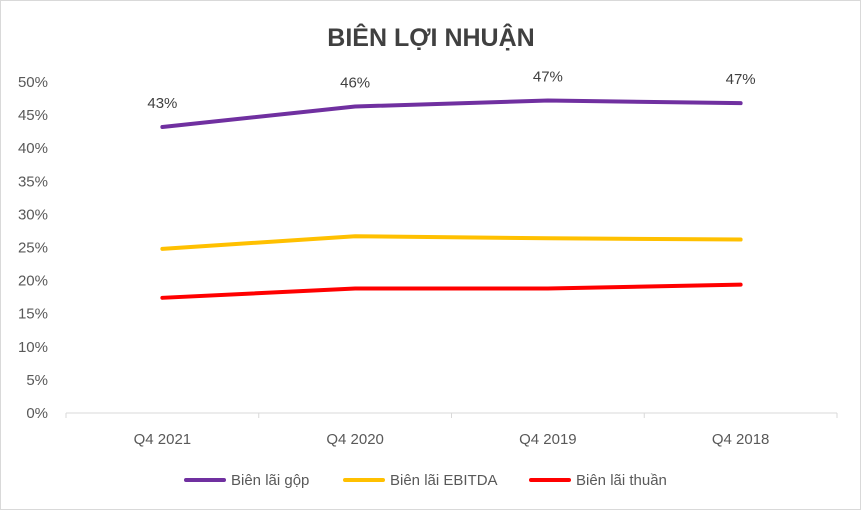 The height and width of the screenshot is (511, 861). Describe the element at coordinates (37, 380) in the screenshot. I see `y-tick-label: 5%` at that location.